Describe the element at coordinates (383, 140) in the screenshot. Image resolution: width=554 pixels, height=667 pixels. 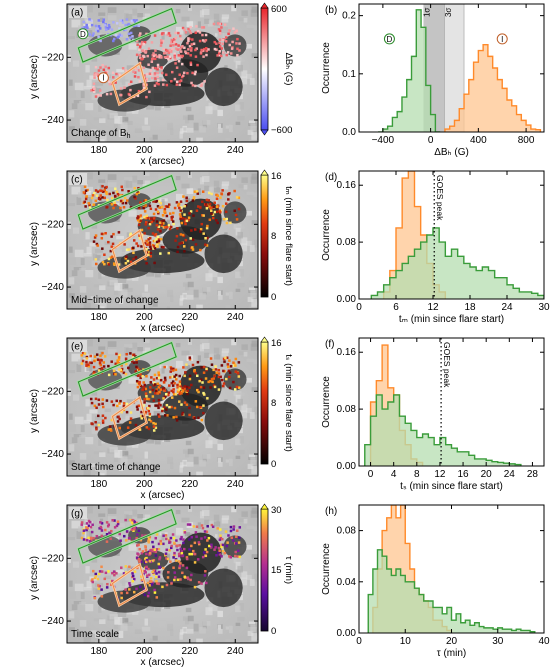
I see `x-tick-label: −400` at that location.